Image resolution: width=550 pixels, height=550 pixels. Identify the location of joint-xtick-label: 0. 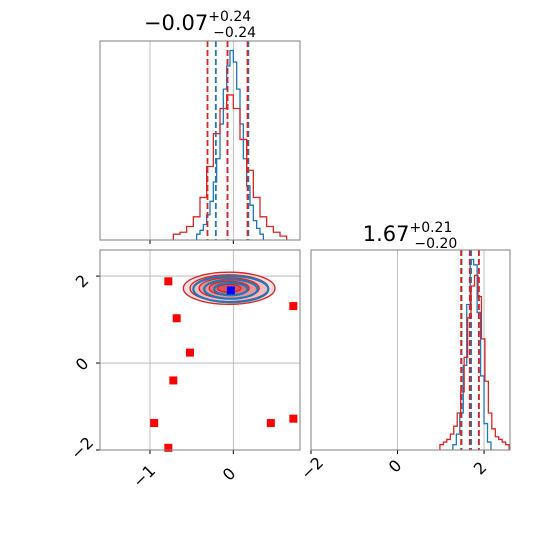
(229, 474).